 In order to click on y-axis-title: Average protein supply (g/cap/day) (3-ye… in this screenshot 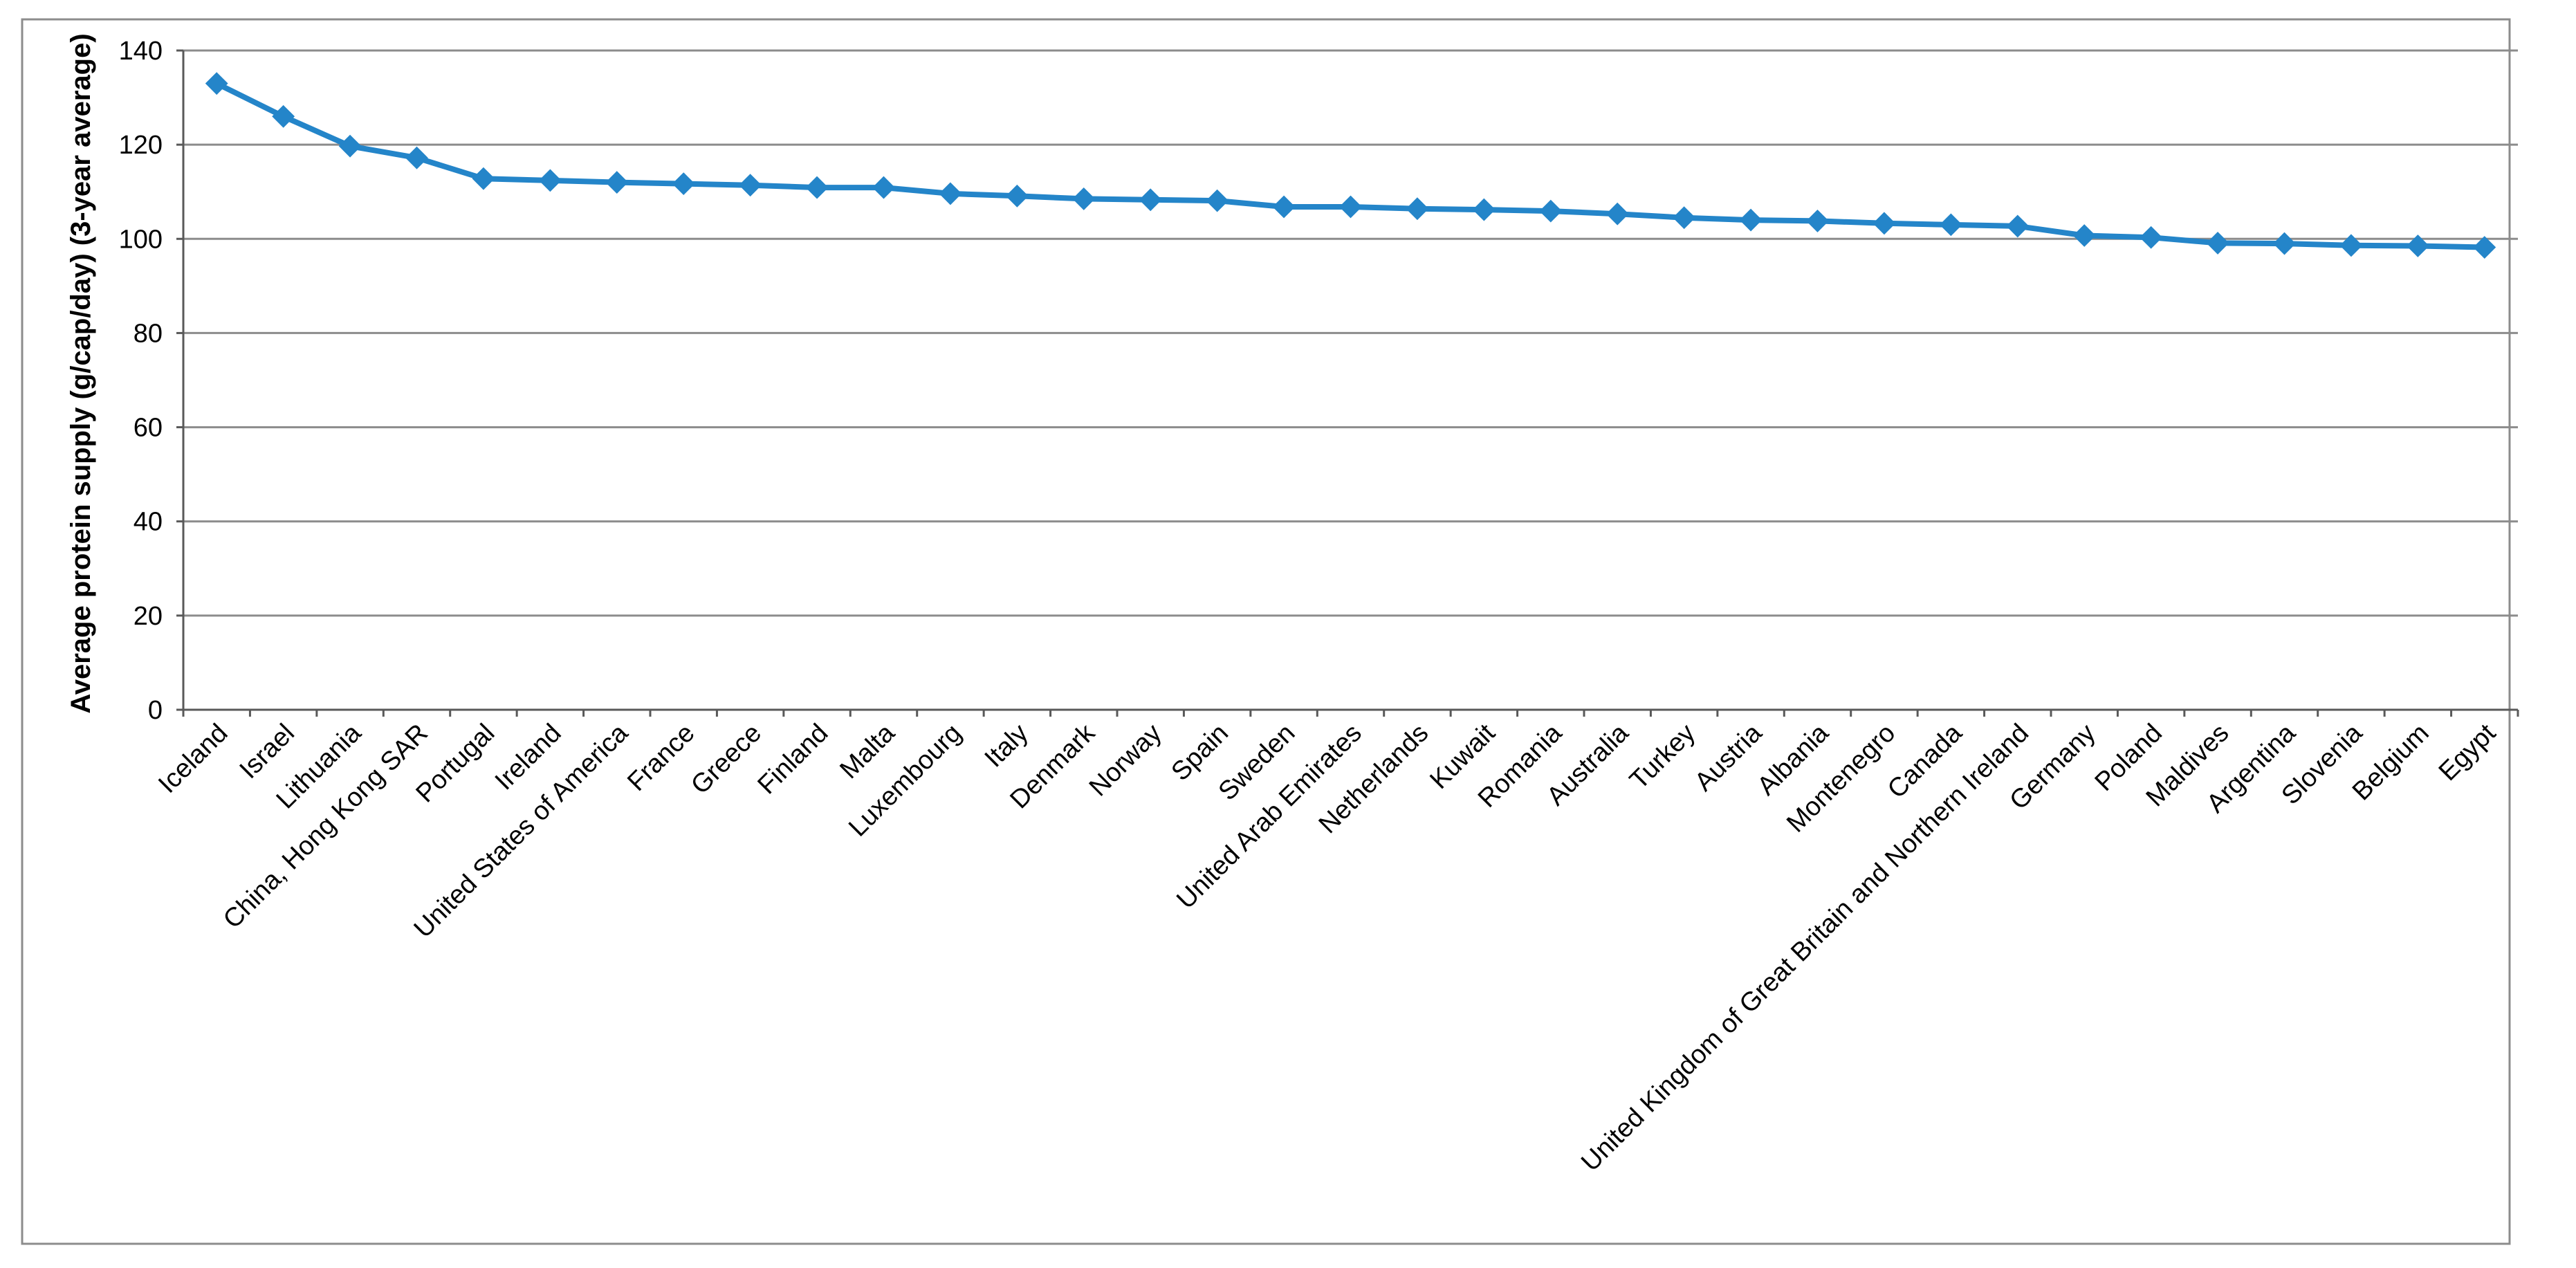, I will do `click(81, 373)`.